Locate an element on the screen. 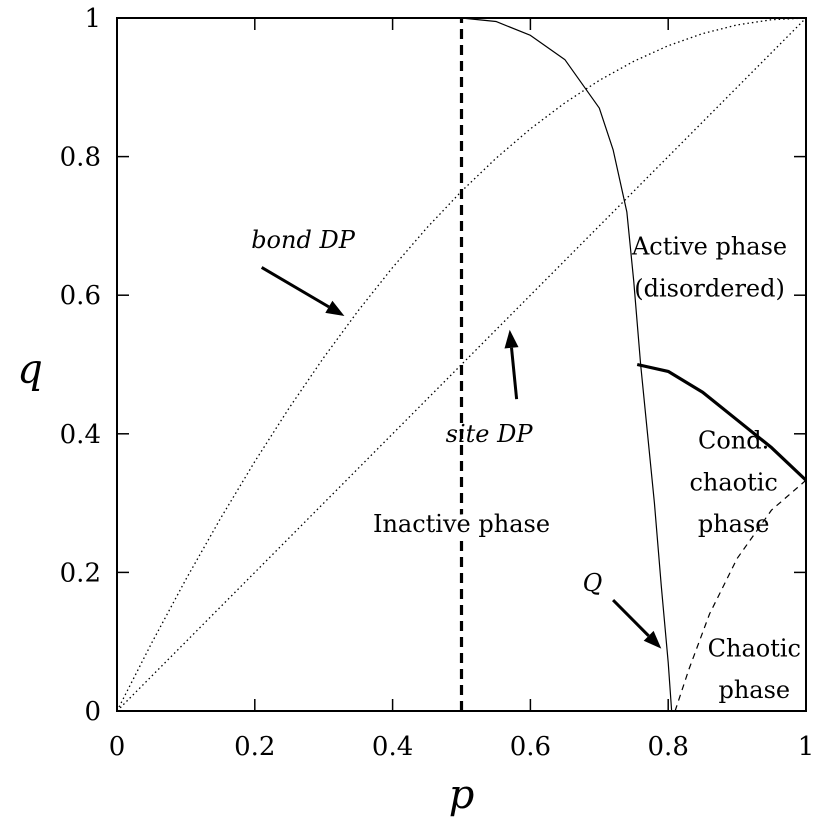 The width and height of the screenshot is (820, 827). x-axis-label: p is located at coordinates (462, 795).